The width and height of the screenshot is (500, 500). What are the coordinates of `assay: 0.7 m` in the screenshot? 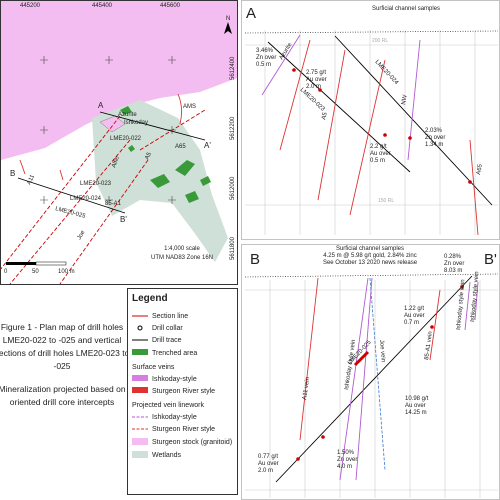 It's located at (411, 323).